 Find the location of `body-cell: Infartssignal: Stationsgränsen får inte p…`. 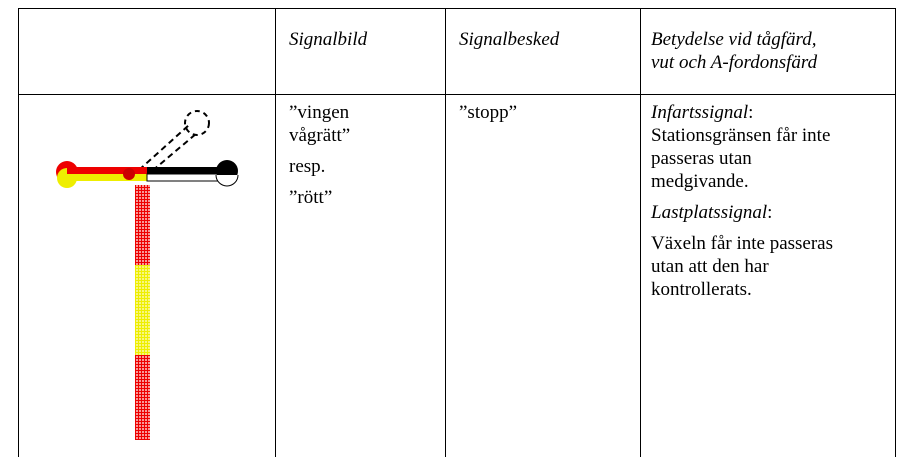

body-cell: Infartssignal: Stationsgränsen får inte p… is located at coordinates (748, 205).